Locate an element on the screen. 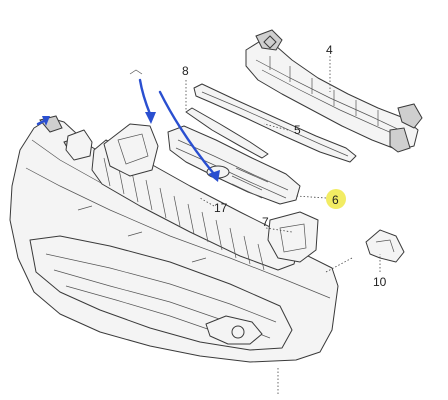  callout-6-highlight is located at coordinates (336, 199).